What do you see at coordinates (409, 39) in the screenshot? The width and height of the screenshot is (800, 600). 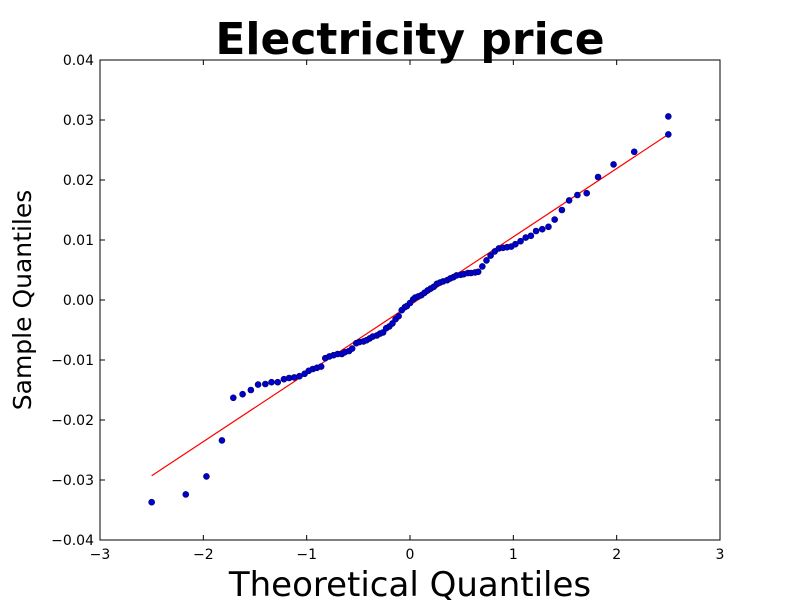 I see `chart-title: Electricity price` at bounding box center [409, 39].